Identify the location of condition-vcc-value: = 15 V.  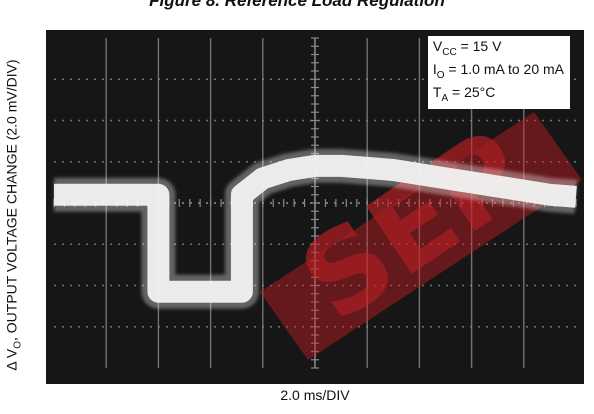
(479, 46).